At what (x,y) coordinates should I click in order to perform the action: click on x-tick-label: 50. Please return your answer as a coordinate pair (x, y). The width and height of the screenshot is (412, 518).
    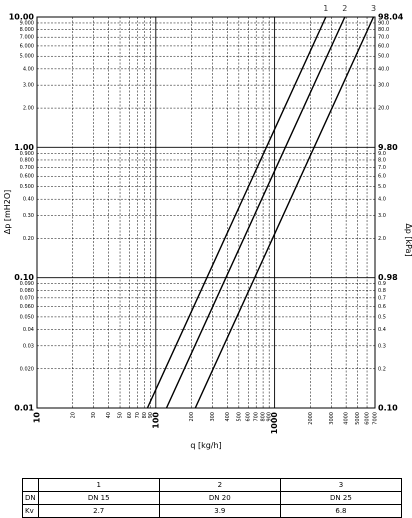
    Looking at the image, I should click on (121, 415).